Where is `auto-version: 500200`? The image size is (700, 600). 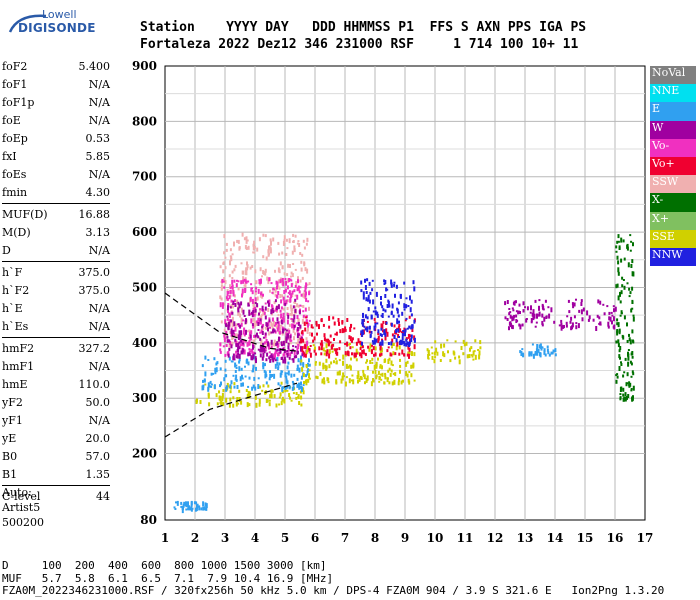
auto-version: 500200 is located at coordinates (23, 522).